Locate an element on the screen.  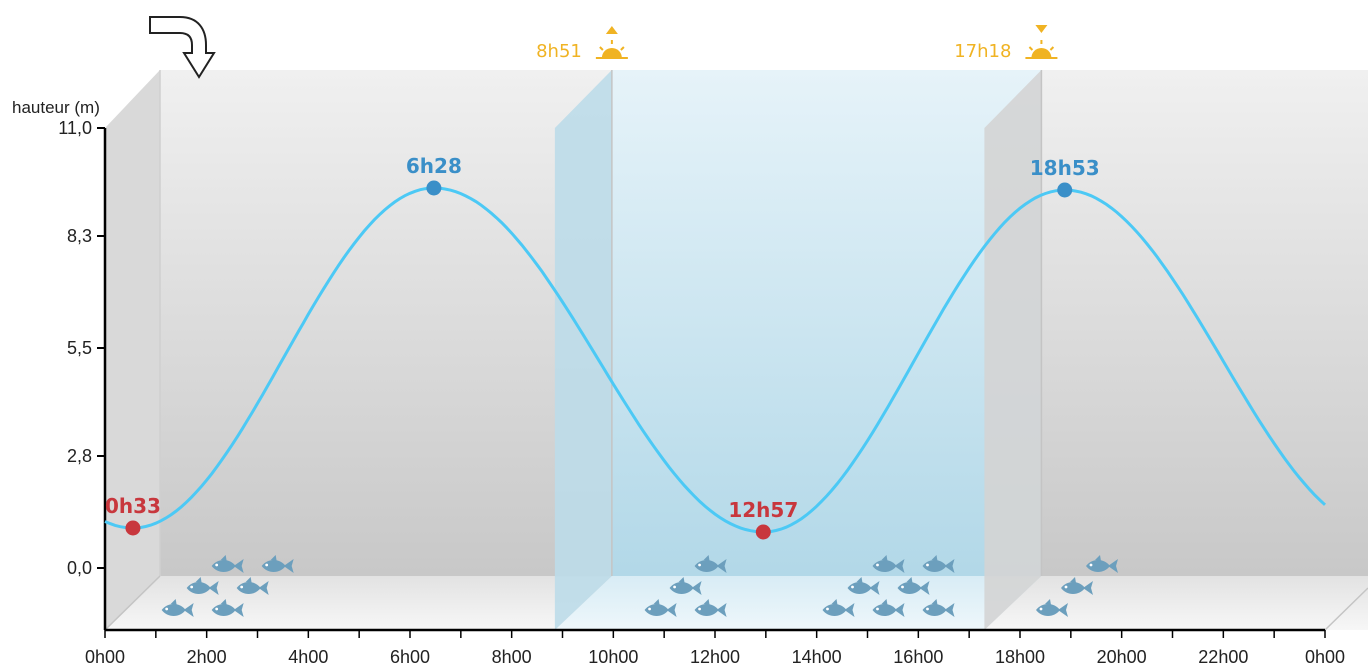
x-tick-label: 10h00 is located at coordinates (613, 657).